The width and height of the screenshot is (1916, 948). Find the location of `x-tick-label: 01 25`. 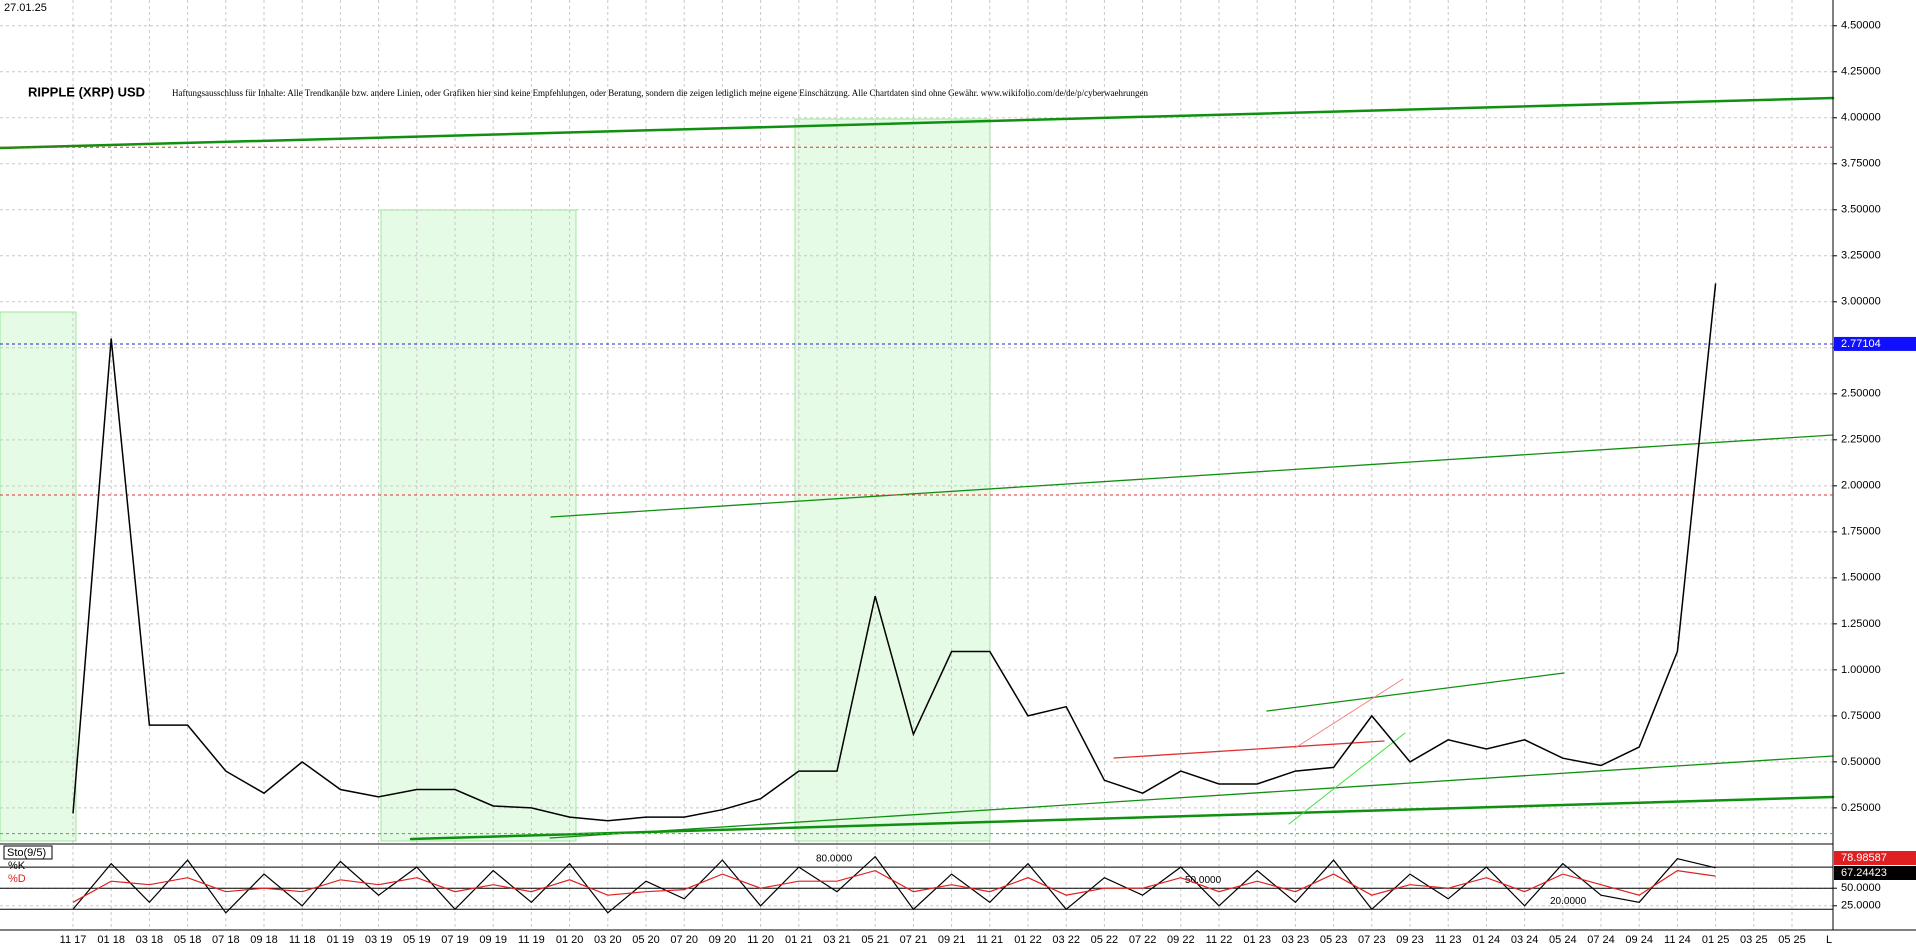

x-tick-label: 01 25 is located at coordinates (1716, 940).